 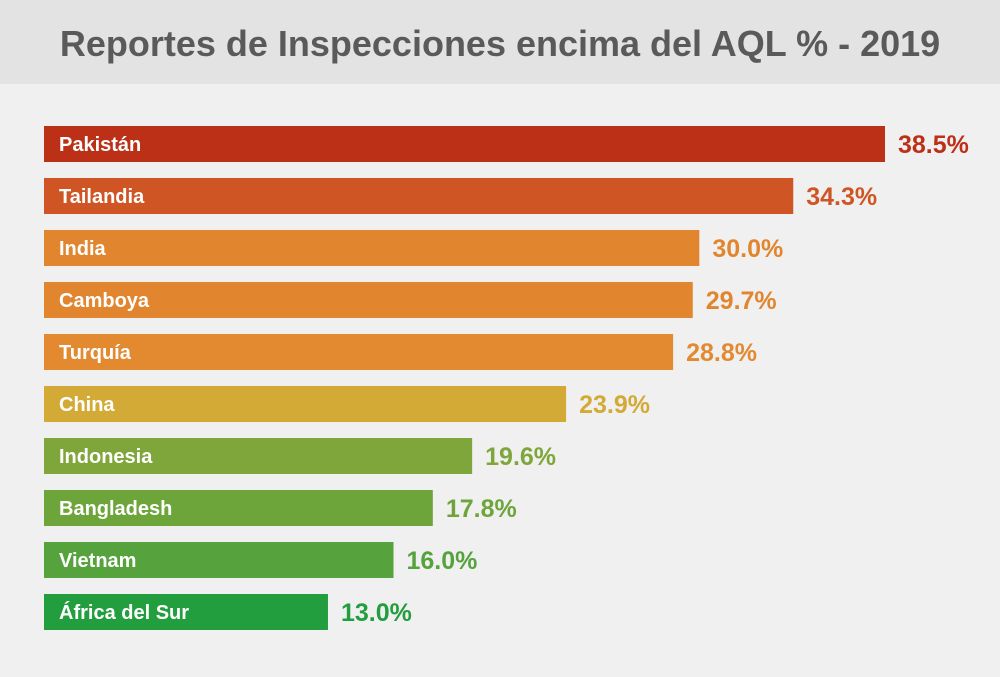 I want to click on bar-group: Indonesia 19.6%, so click(x=300, y=456).